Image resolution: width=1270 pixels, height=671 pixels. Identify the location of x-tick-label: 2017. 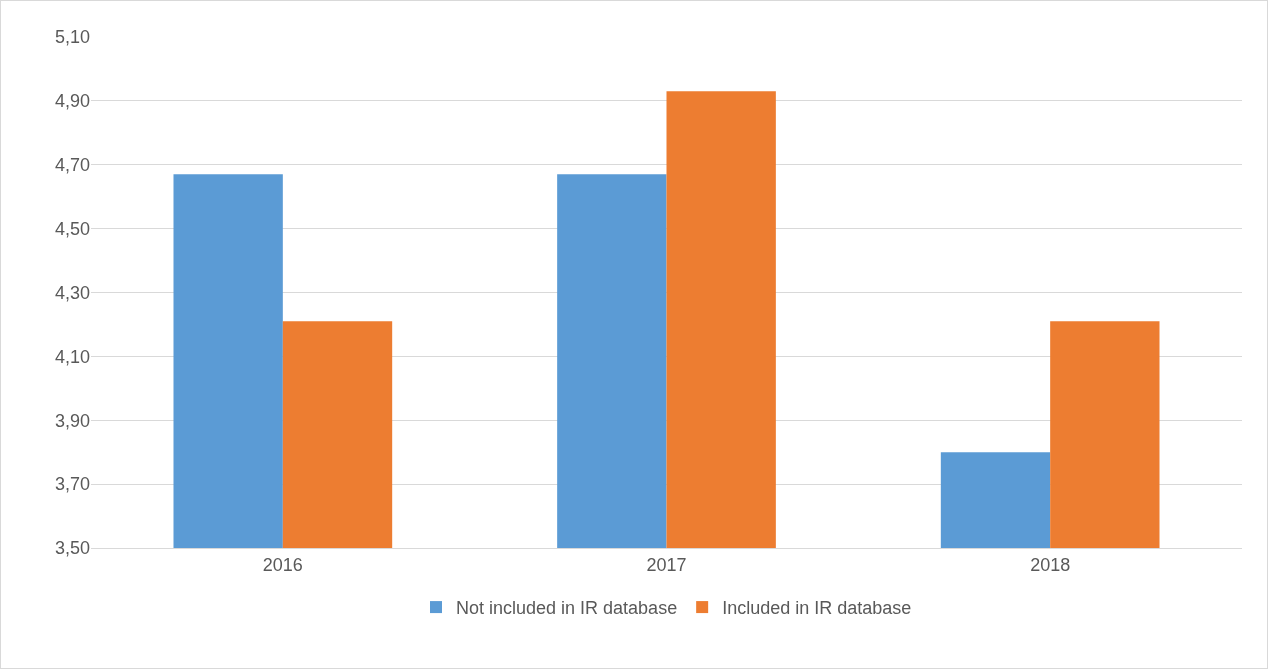
(666, 564).